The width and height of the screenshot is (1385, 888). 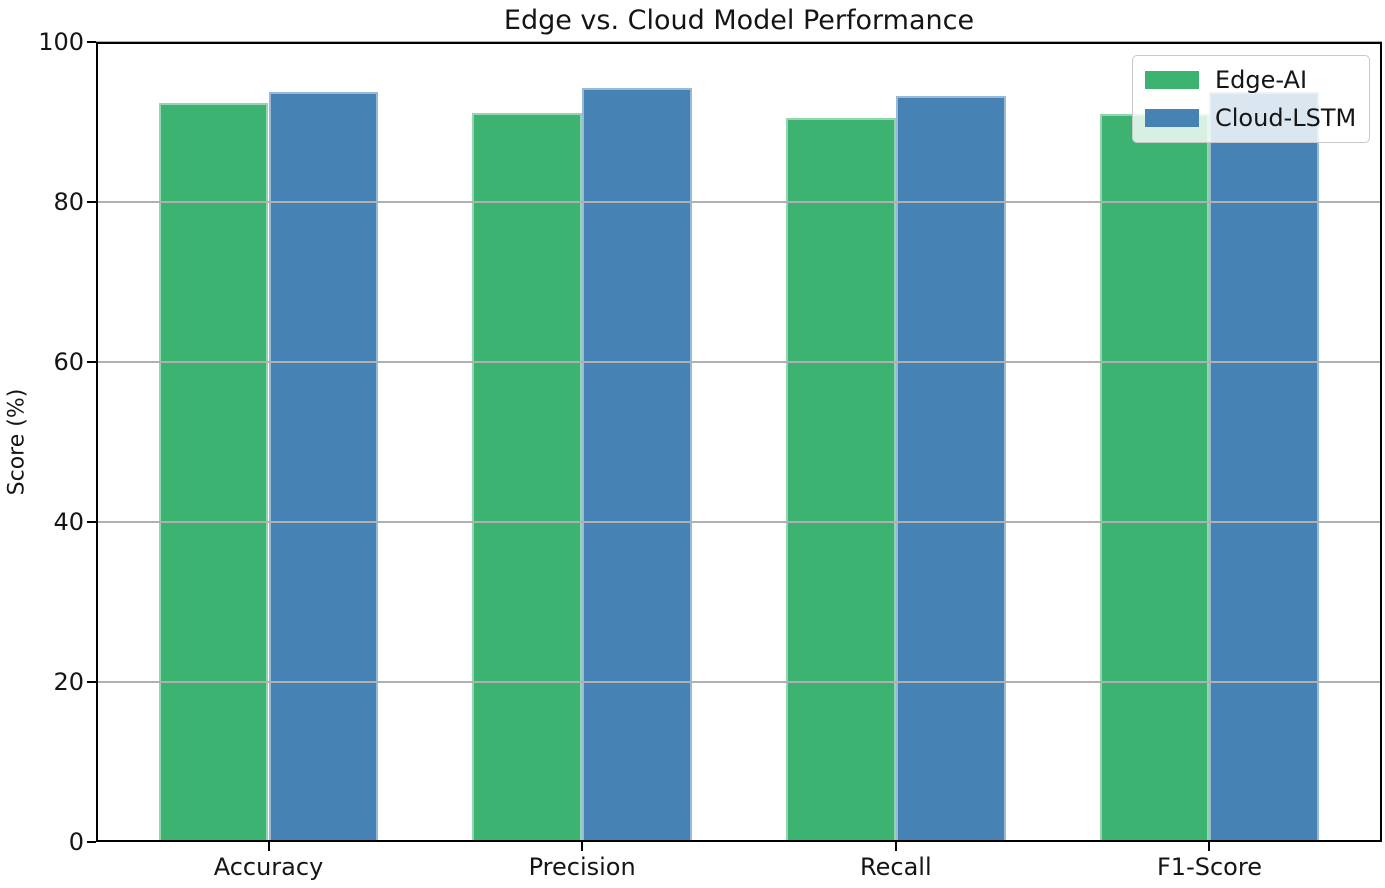 I want to click on chart-title: Edge vs. Cloud Model Performance, so click(x=739, y=20).